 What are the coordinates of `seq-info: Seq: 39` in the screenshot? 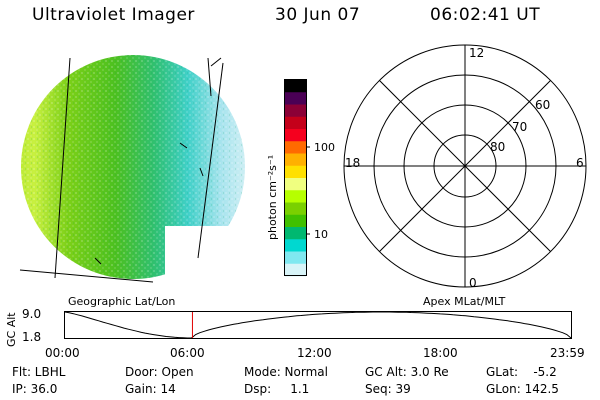 It's located at (388, 389).